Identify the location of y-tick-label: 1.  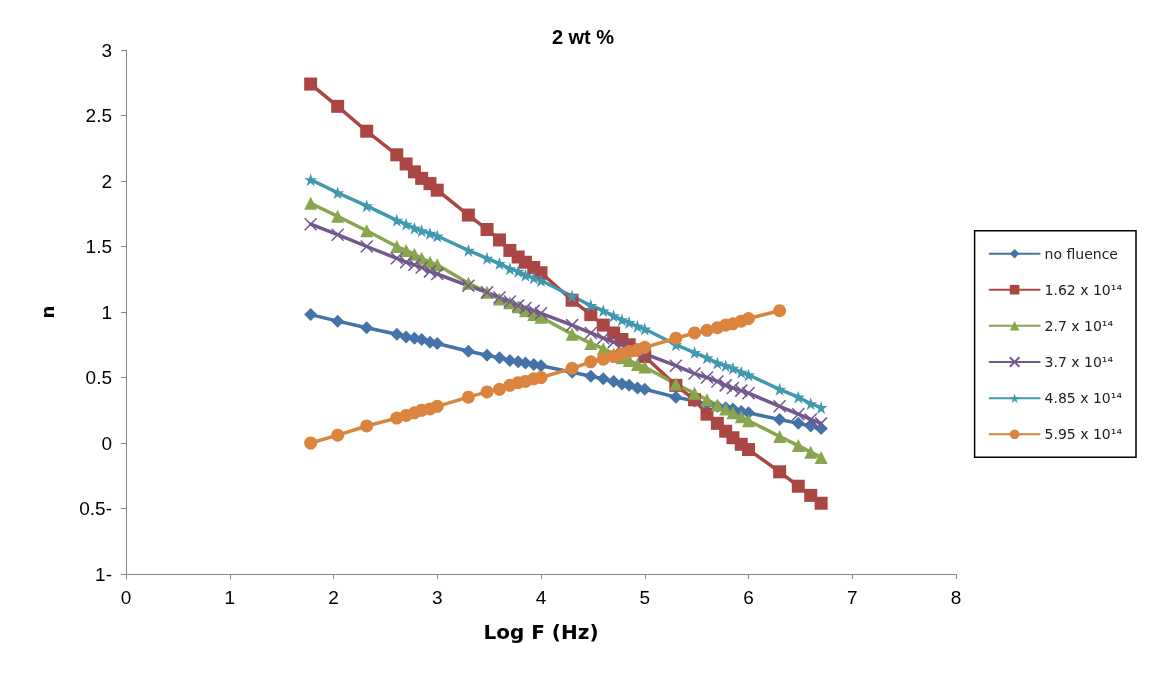
(106, 312).